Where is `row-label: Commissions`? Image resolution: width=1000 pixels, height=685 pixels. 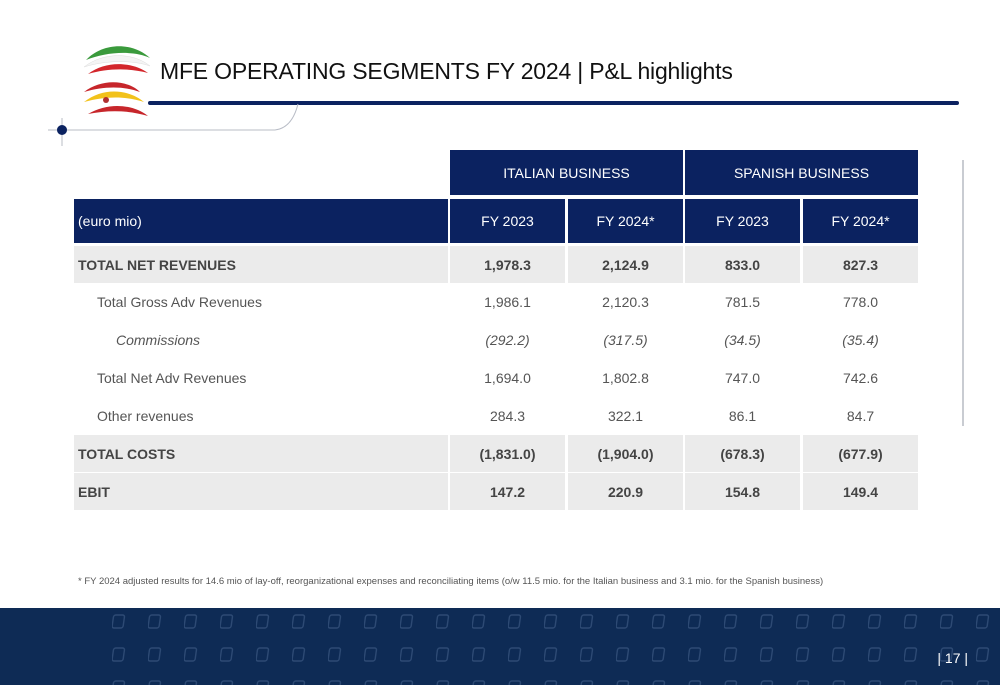
row-label: Commissions is located at coordinates (158, 339).